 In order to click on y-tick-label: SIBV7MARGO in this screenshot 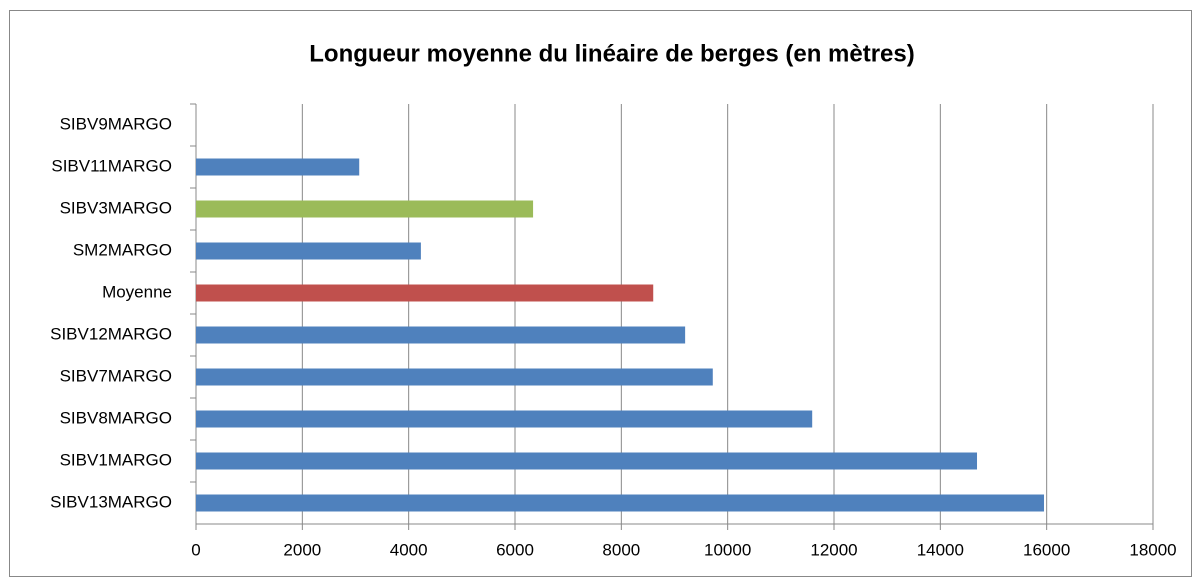, I will do `click(116, 375)`.